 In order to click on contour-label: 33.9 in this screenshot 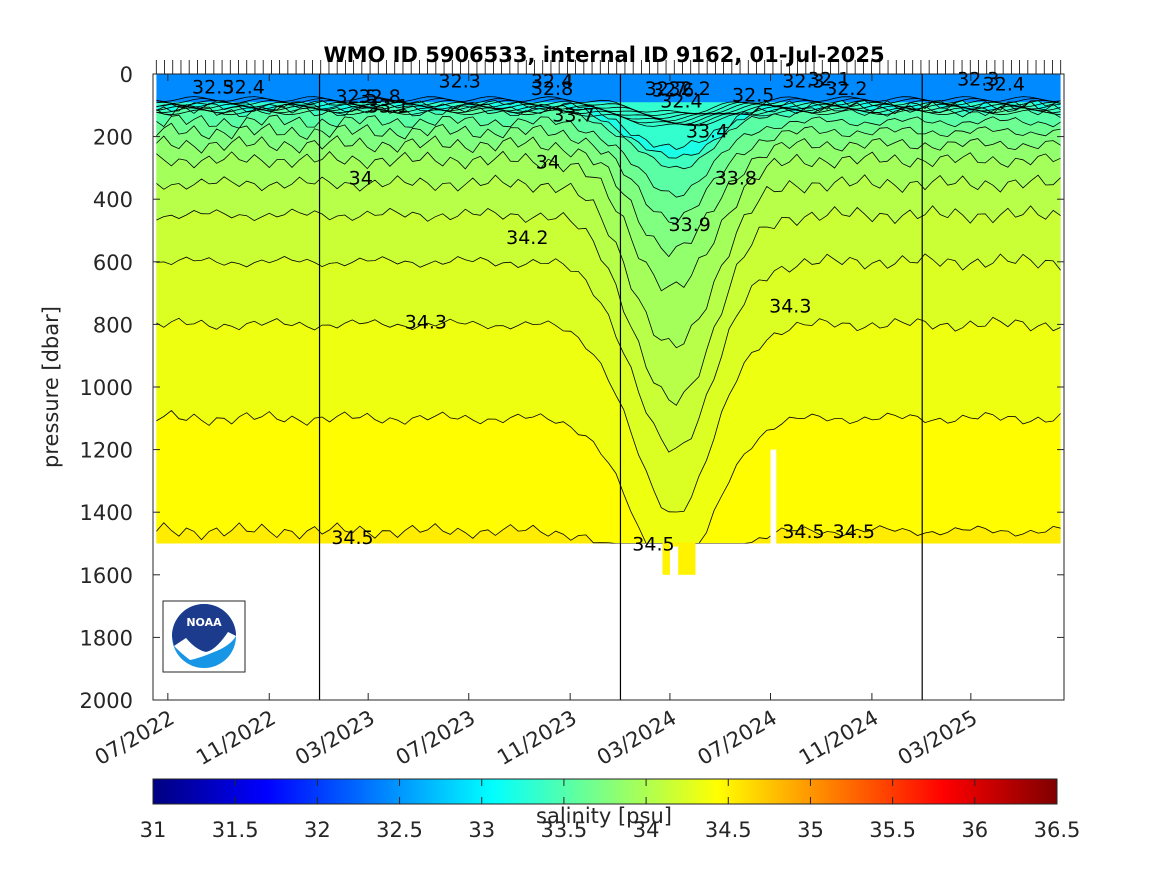, I will do `click(690, 225)`.